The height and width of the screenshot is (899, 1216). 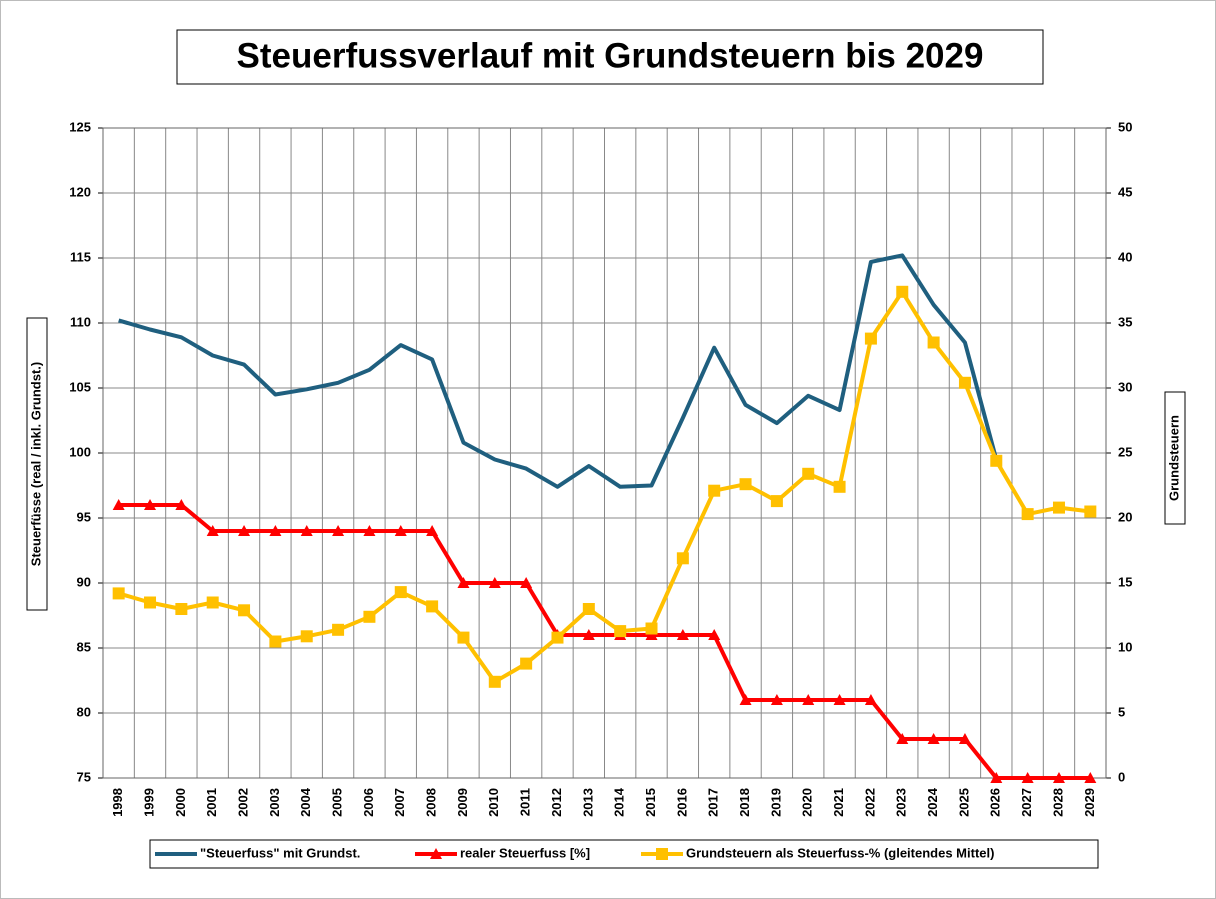 What do you see at coordinates (368, 802) in the screenshot?
I see `x-tick-label: 2006` at bounding box center [368, 802].